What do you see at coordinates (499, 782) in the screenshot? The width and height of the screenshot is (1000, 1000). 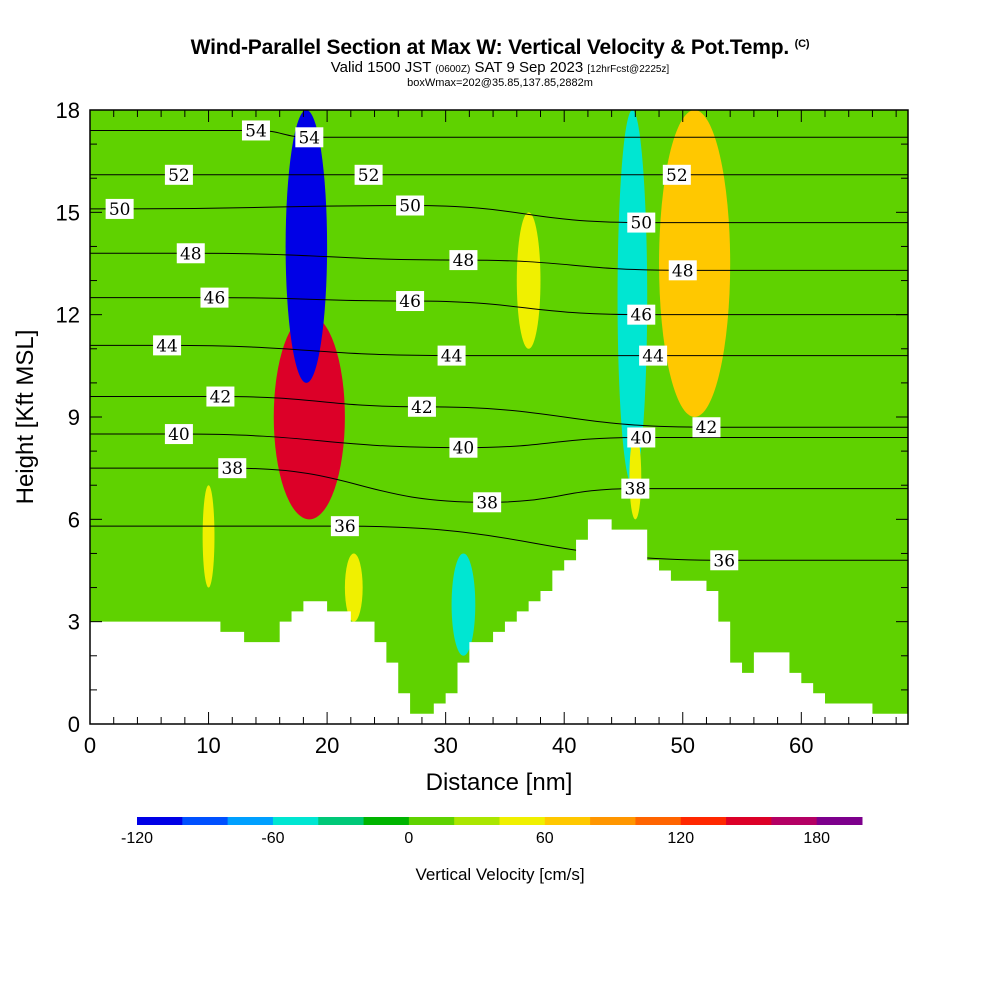 I see `x-axis-label: Distance [nm]` at bounding box center [499, 782].